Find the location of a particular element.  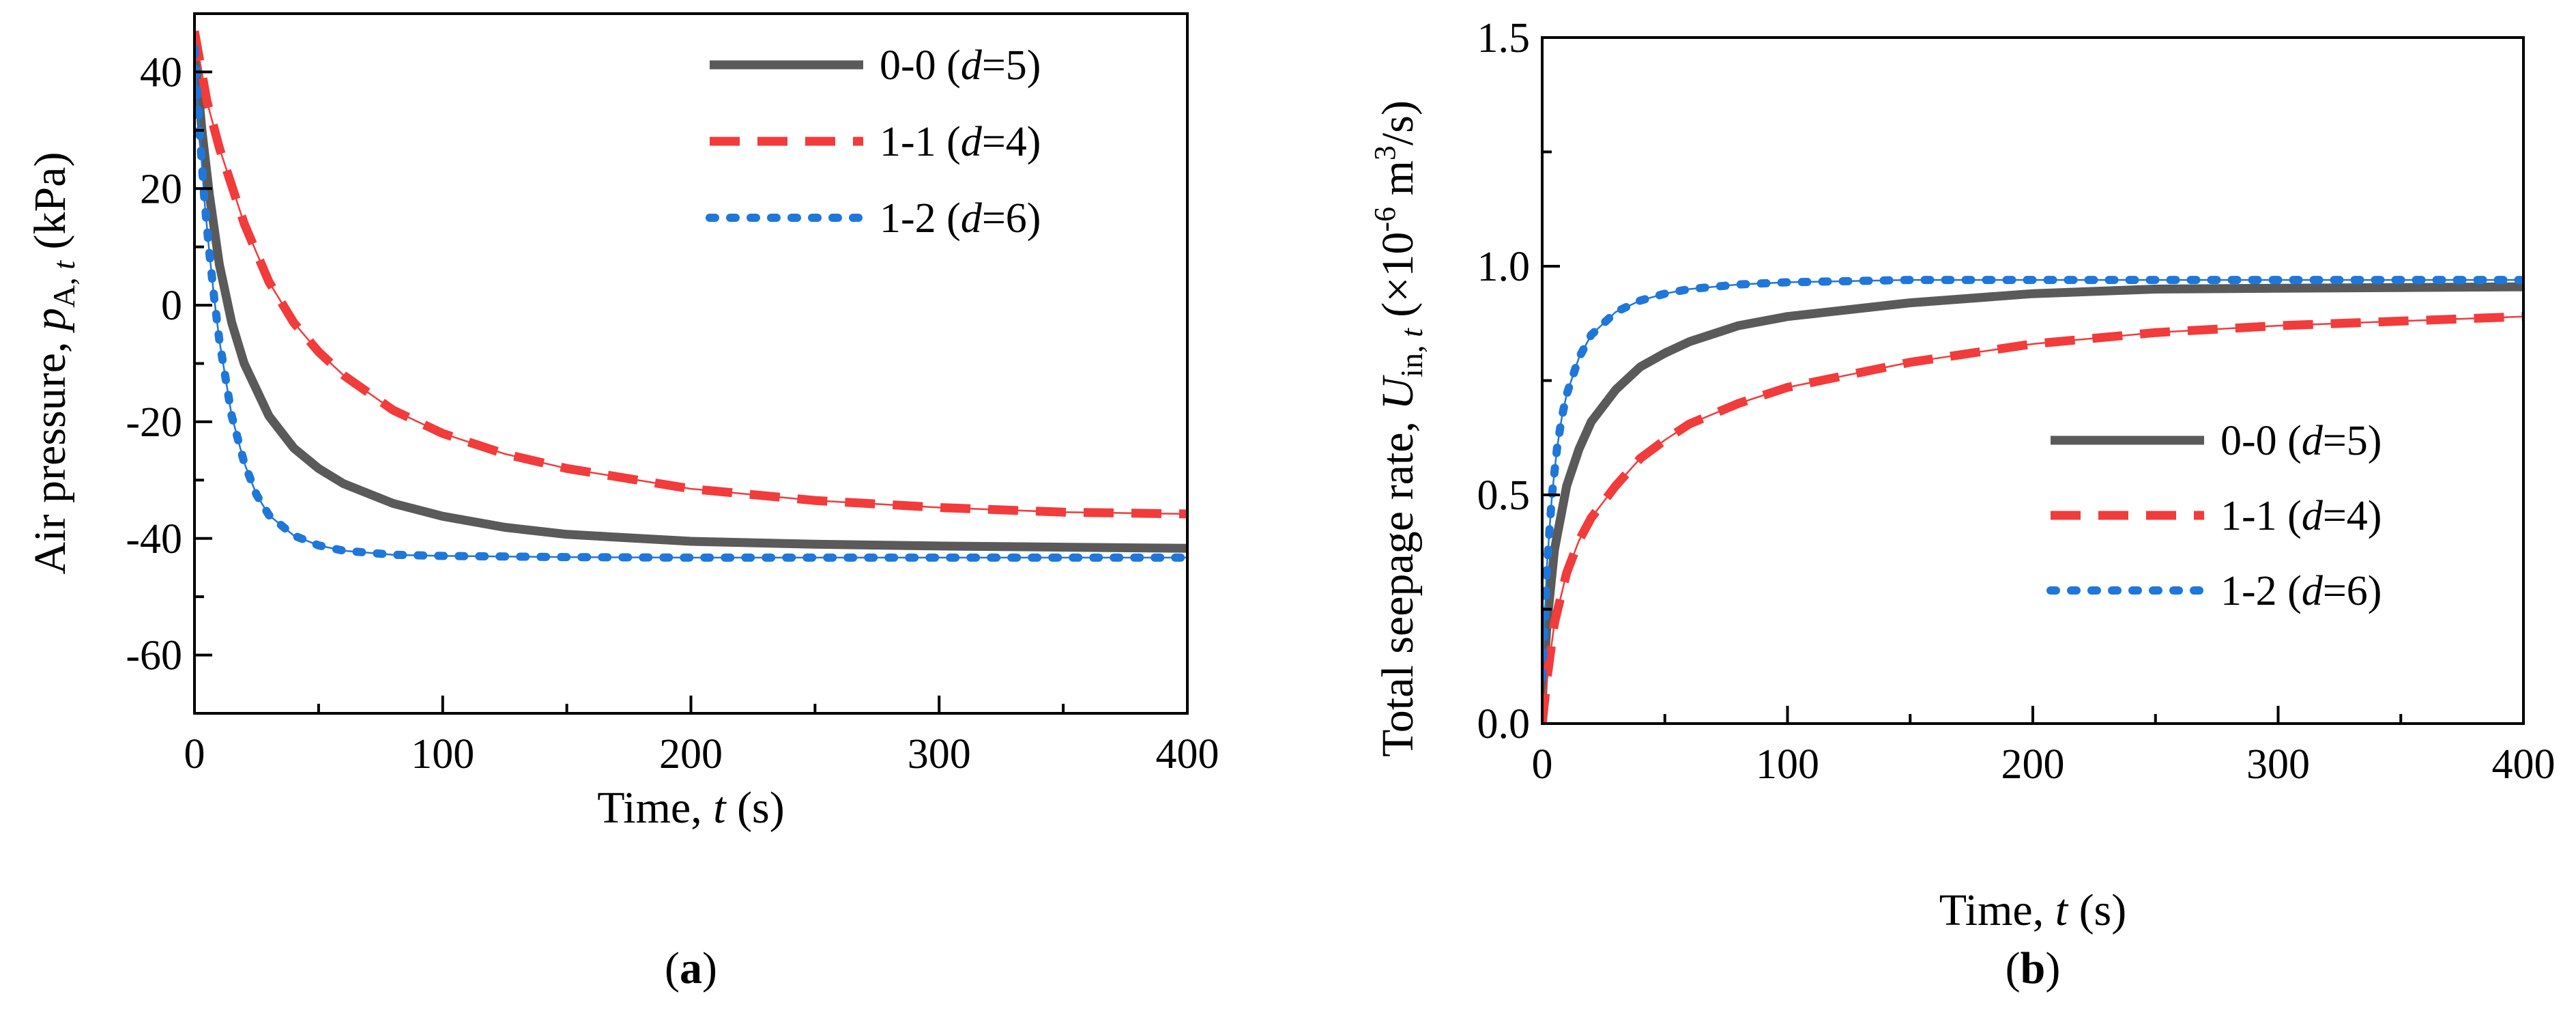

y-tick-label: 20 is located at coordinates (161, 189).